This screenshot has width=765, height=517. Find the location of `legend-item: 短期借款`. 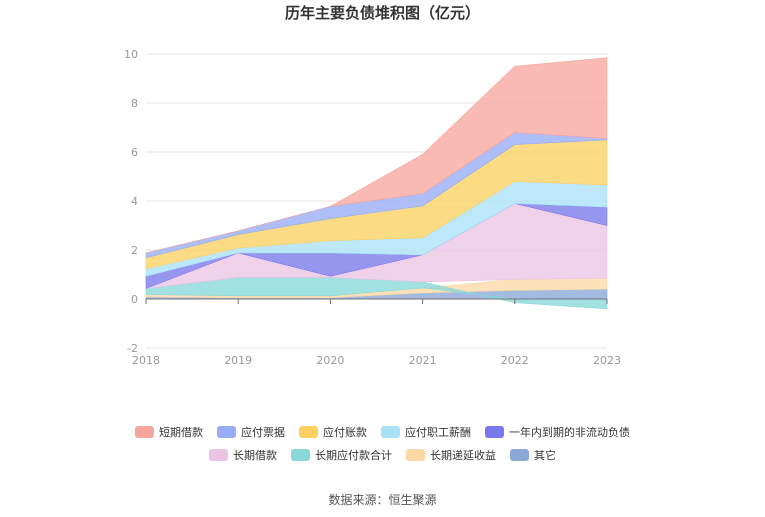

legend-item: 短期借款 is located at coordinates (169, 432).